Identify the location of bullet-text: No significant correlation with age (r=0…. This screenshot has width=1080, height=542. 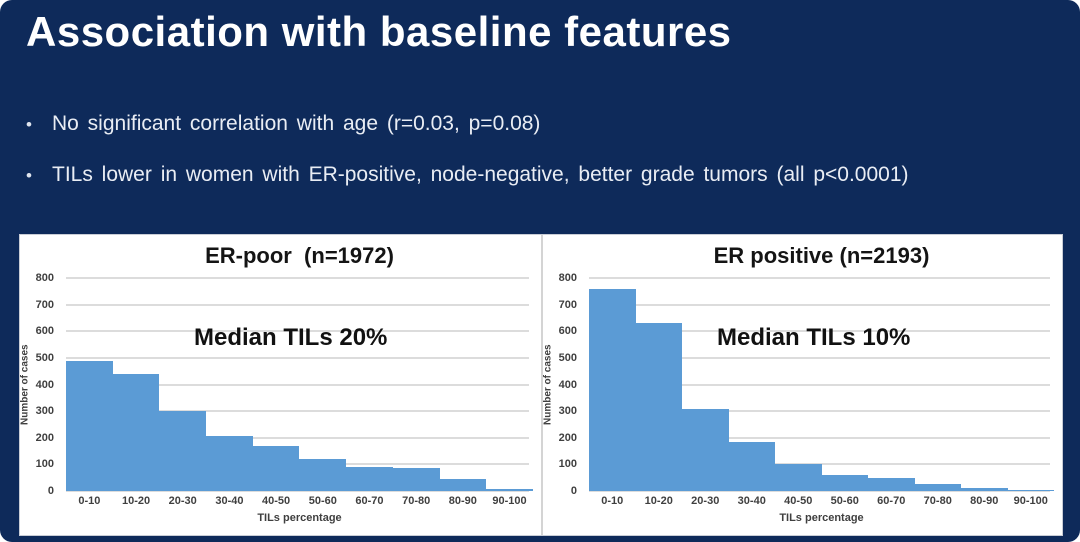
(296, 123).